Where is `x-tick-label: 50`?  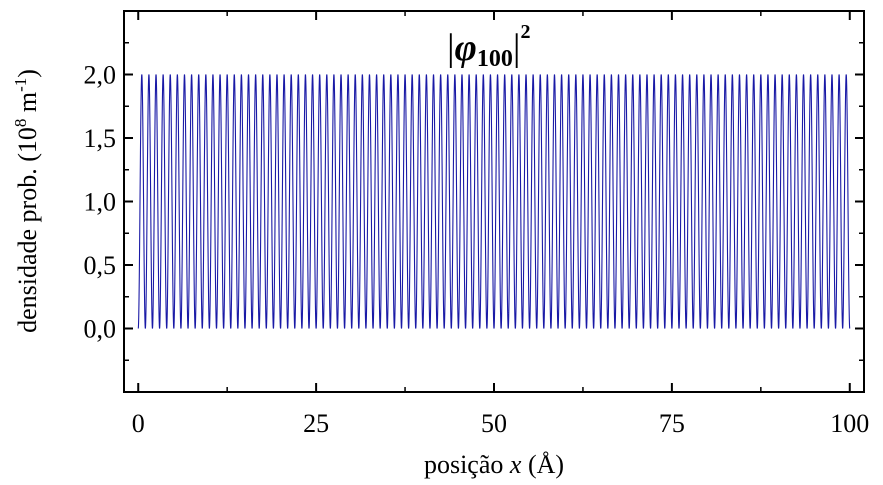
x-tick-label: 50 is located at coordinates (494, 423).